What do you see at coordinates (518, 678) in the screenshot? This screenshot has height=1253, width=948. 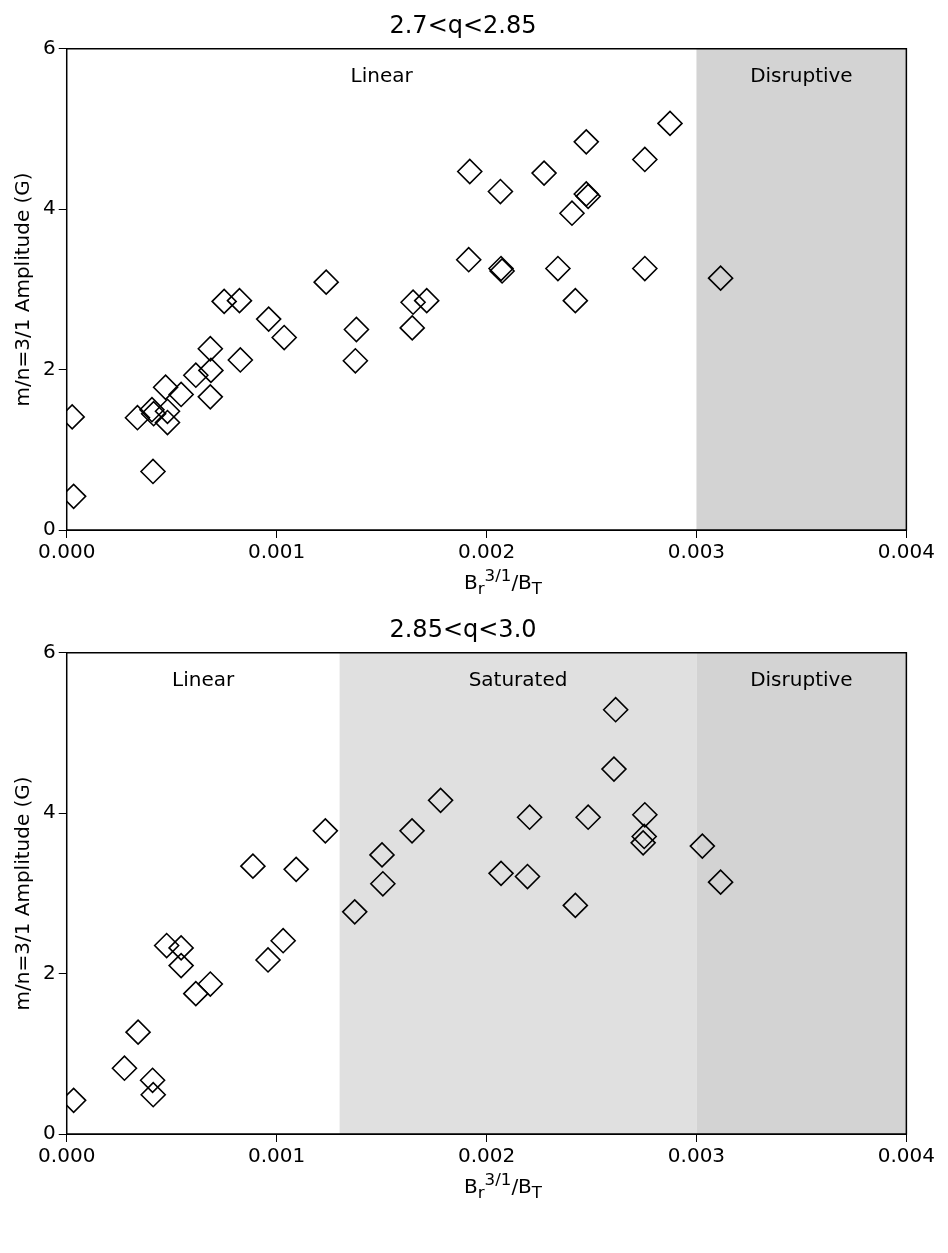 I see `band-label: Saturated` at bounding box center [518, 678].